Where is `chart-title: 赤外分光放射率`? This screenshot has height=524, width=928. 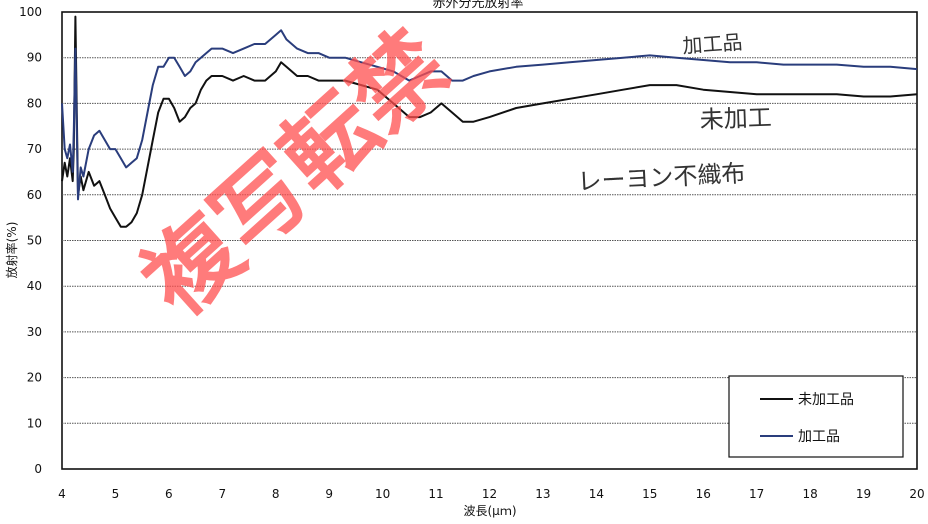 chart-title: 赤外分光放射率 is located at coordinates (477, 5).